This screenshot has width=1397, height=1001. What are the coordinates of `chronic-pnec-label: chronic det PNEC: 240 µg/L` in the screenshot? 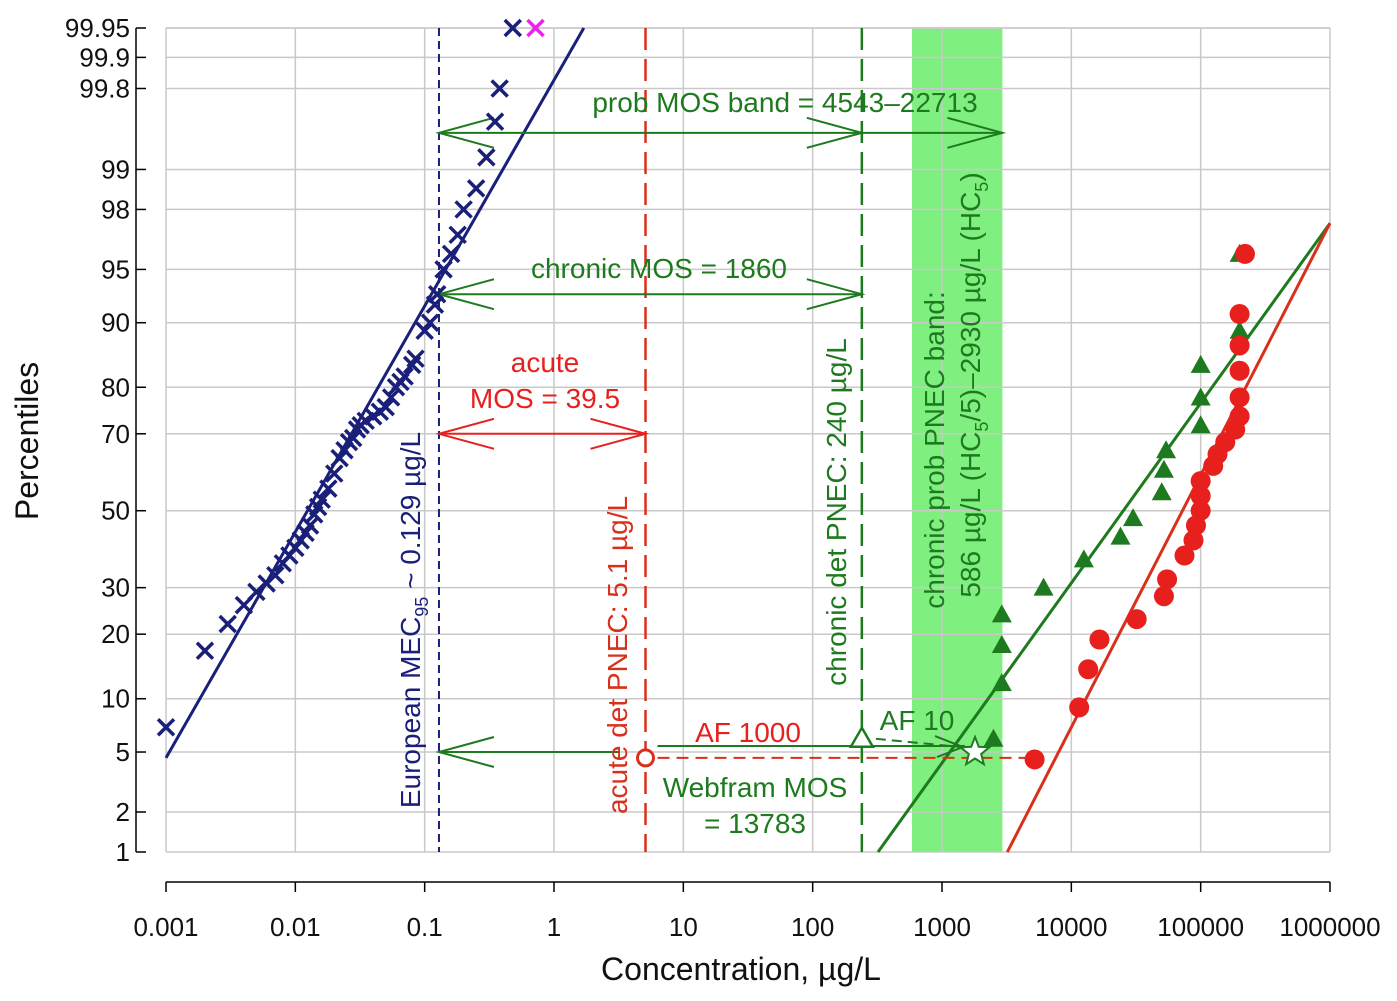 It's located at (836, 512).